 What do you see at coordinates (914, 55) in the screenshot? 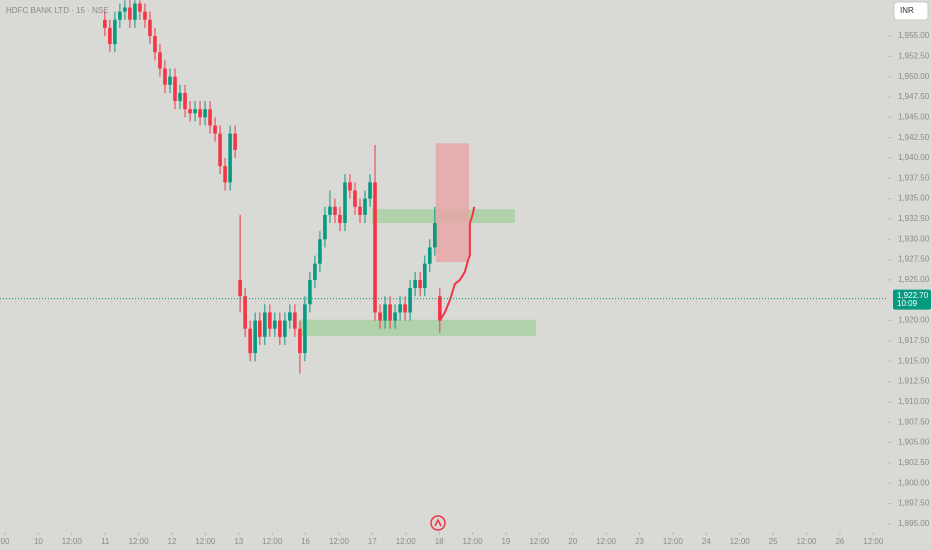
I see `y-tick-label: 1,952.50` at bounding box center [914, 55].